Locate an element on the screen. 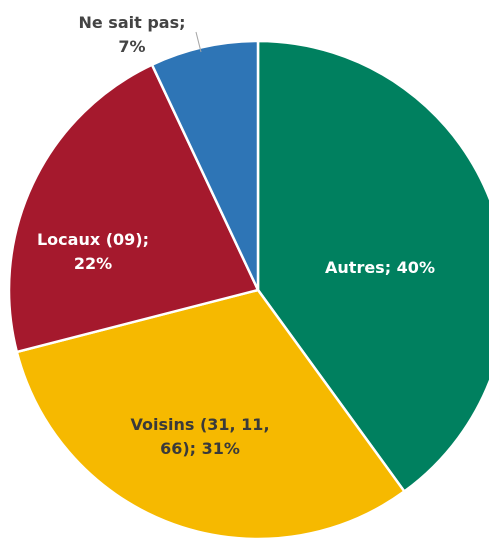 The height and width of the screenshot is (540, 489). leader-line is located at coordinates (198, 42).